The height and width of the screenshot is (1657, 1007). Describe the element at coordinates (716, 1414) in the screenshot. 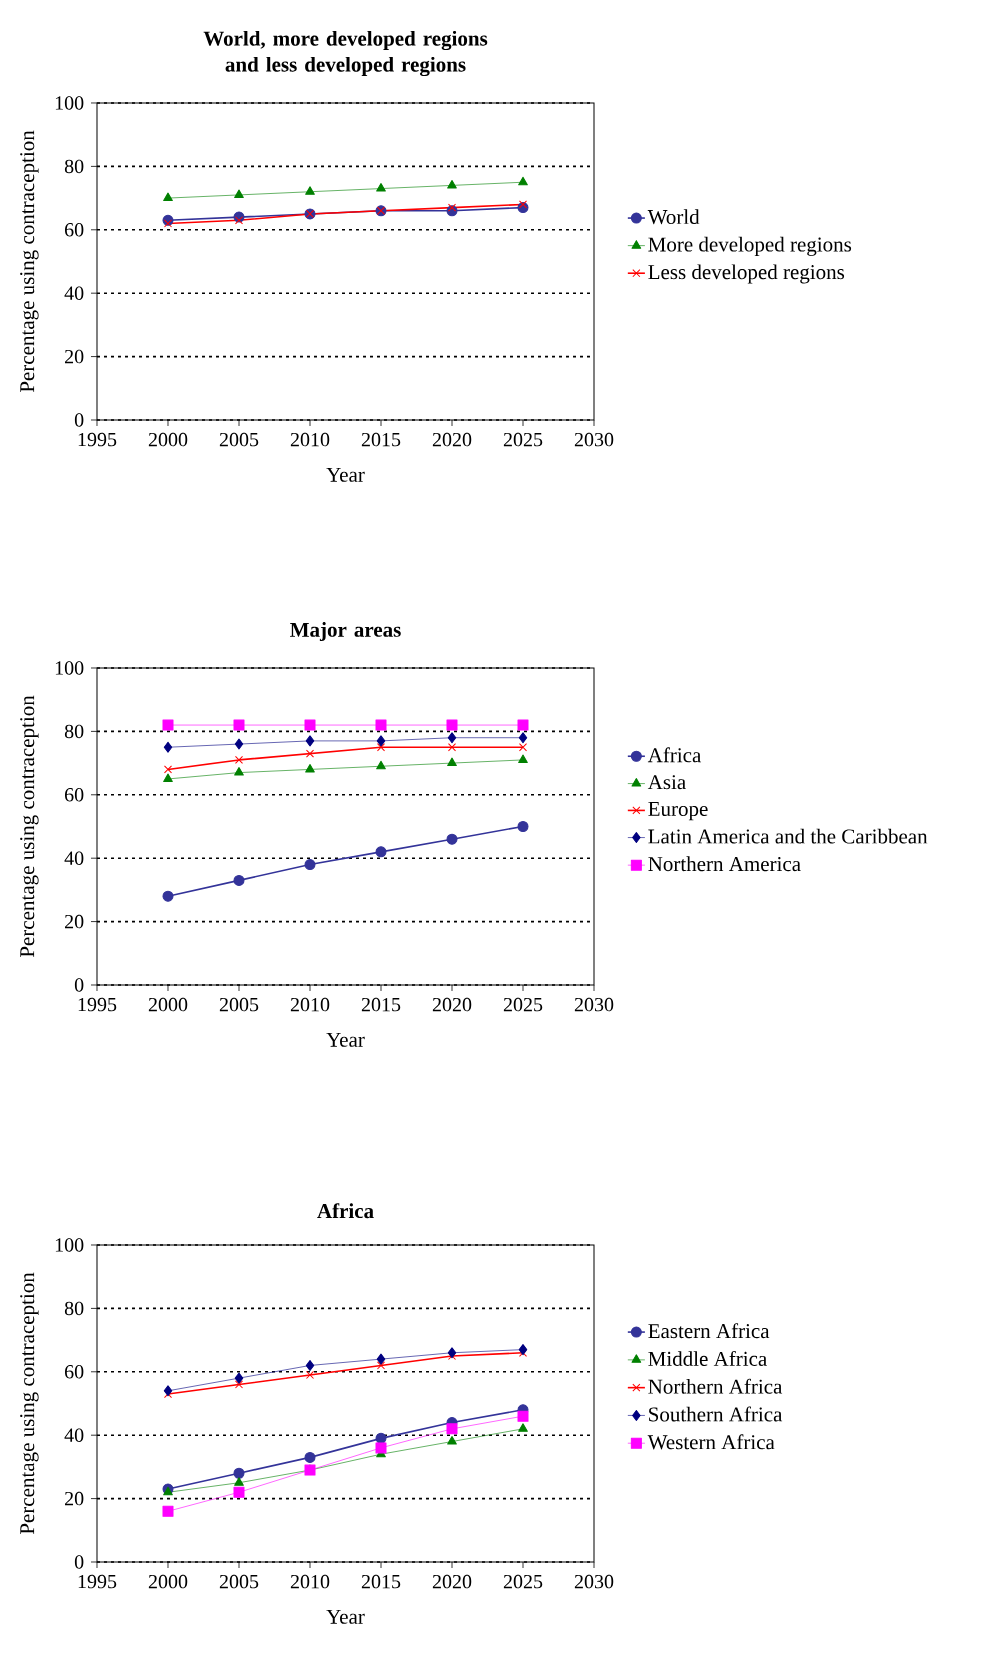

I see `legend-label: Southern Africa` at that location.